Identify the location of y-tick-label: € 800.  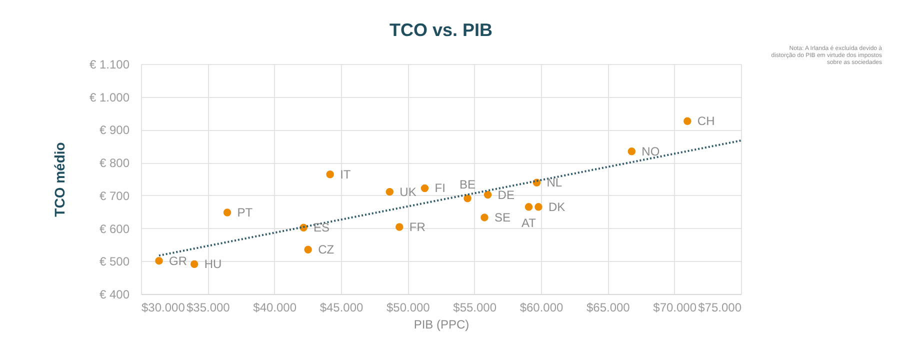
(114, 163).